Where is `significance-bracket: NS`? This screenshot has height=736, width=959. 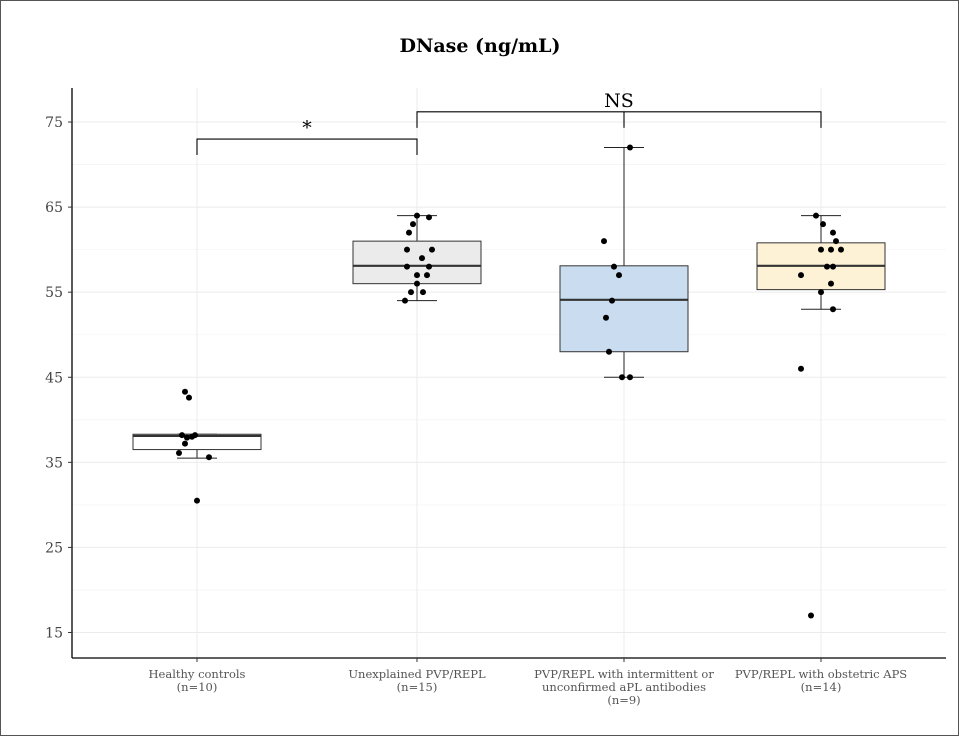 significance-bracket: NS is located at coordinates (619, 109).